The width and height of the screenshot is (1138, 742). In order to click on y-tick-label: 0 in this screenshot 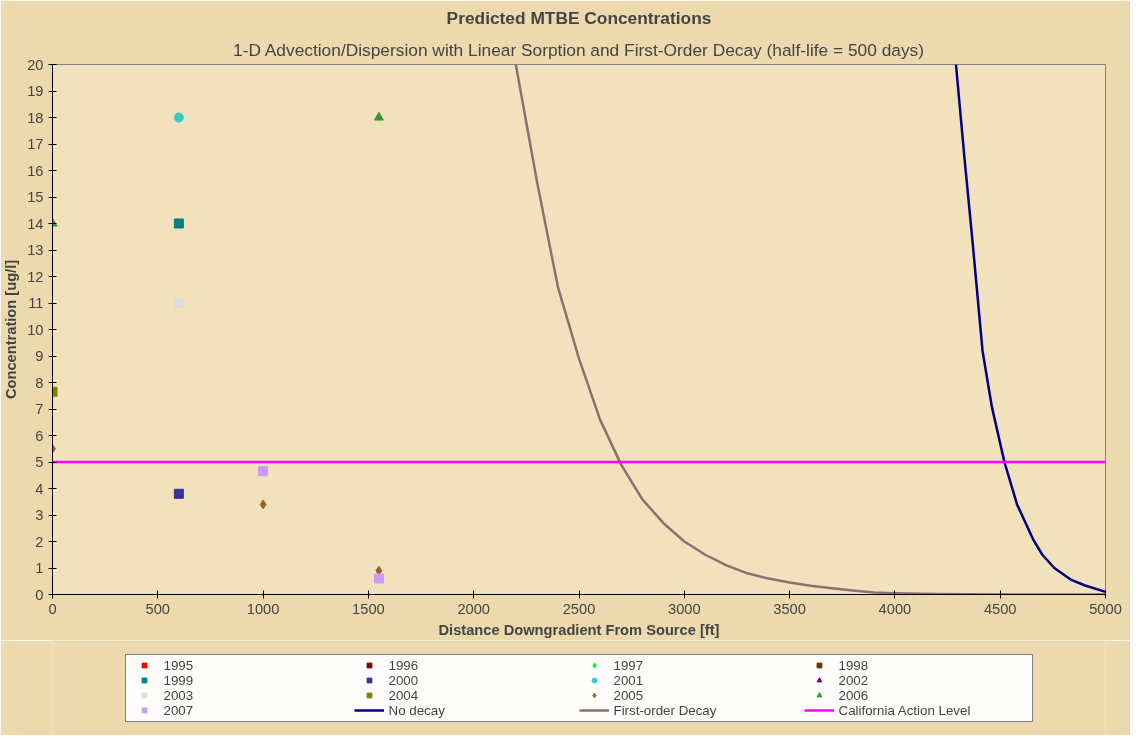, I will do `click(39, 594)`.